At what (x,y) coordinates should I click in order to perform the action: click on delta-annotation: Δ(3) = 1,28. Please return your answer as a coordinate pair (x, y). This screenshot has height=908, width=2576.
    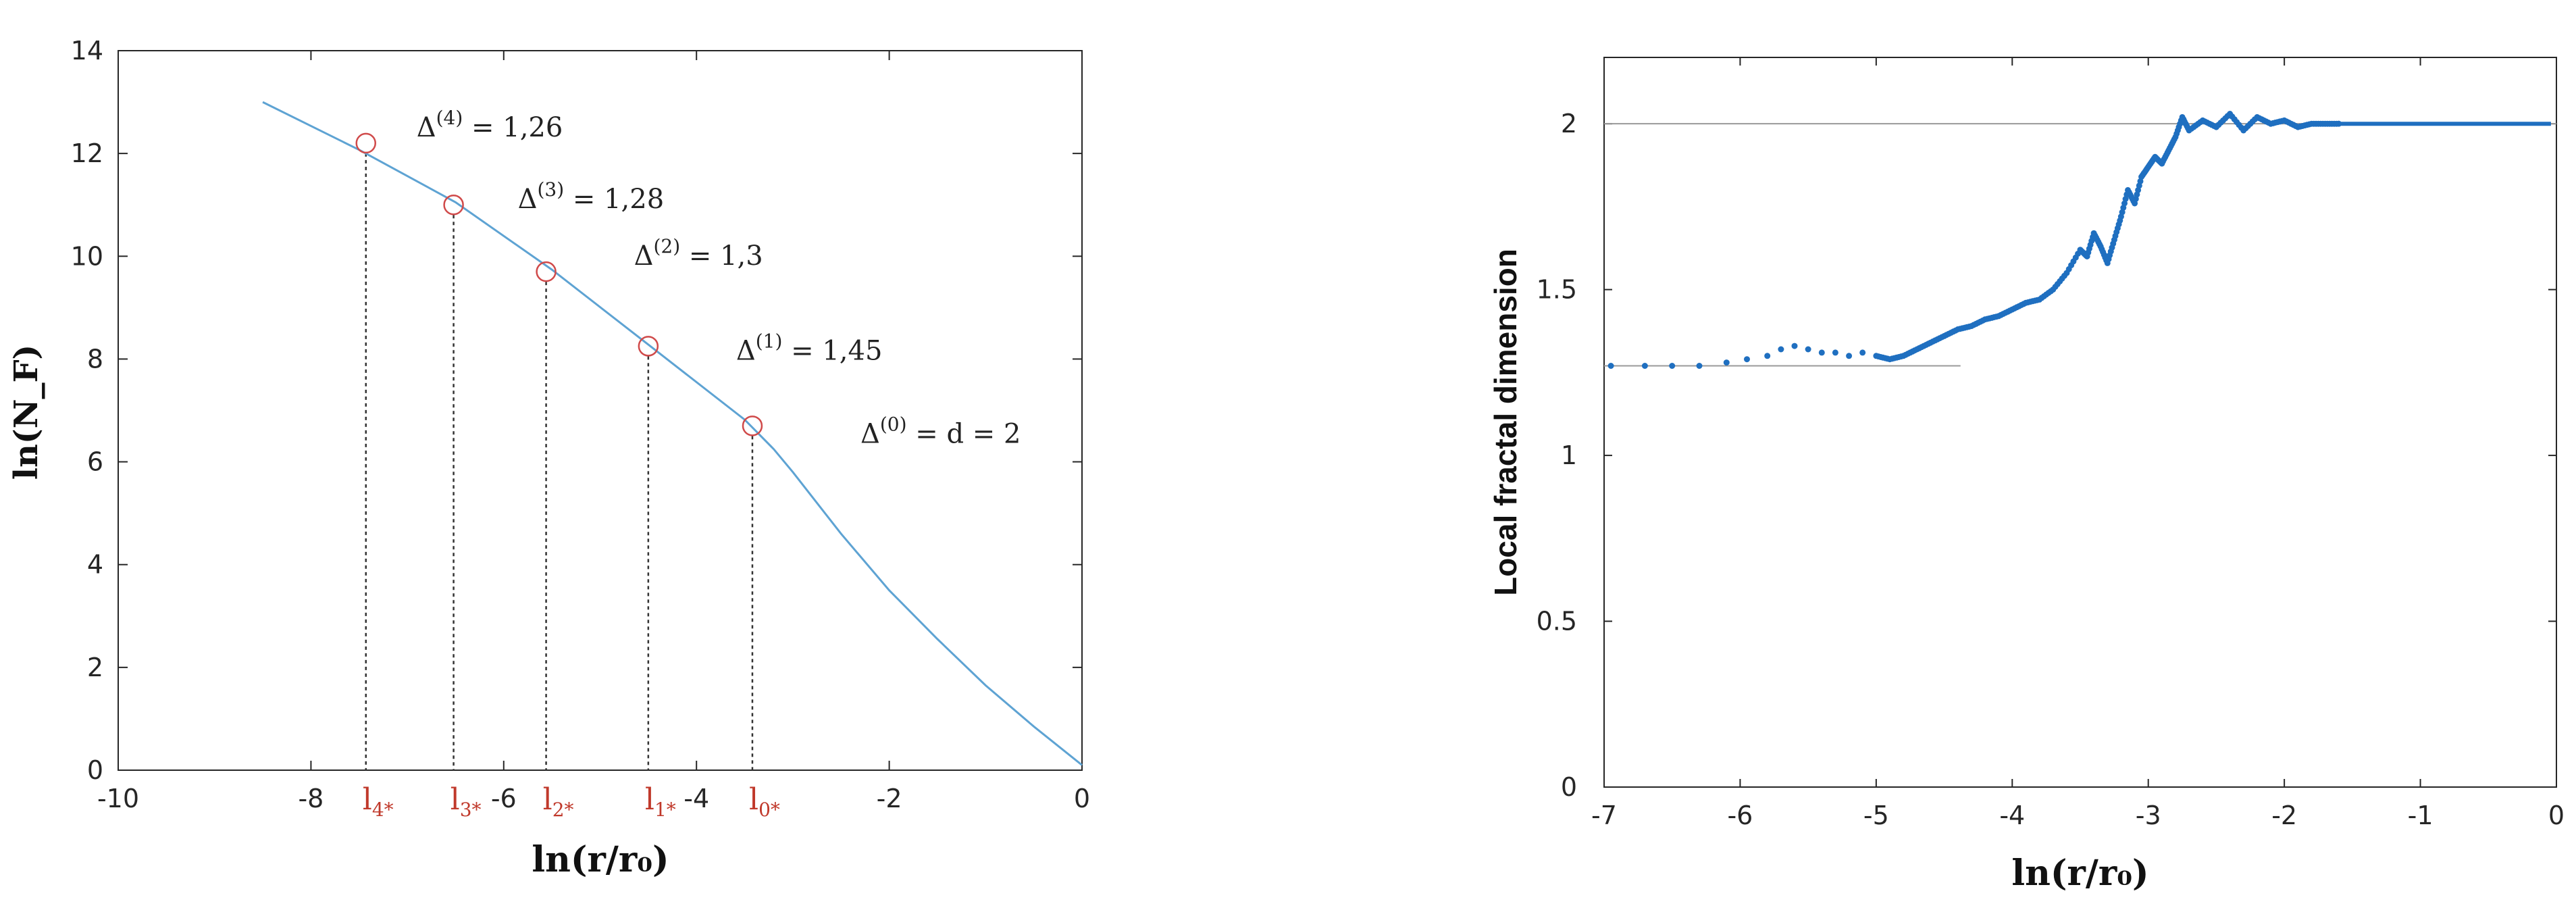
    Looking at the image, I should click on (591, 196).